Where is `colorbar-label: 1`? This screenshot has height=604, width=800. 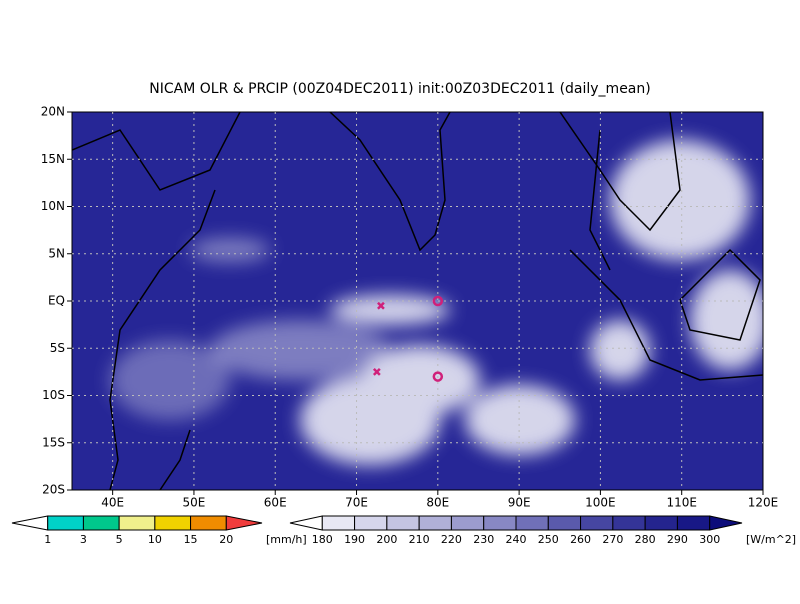
colorbar-label: 1 is located at coordinates (47, 539).